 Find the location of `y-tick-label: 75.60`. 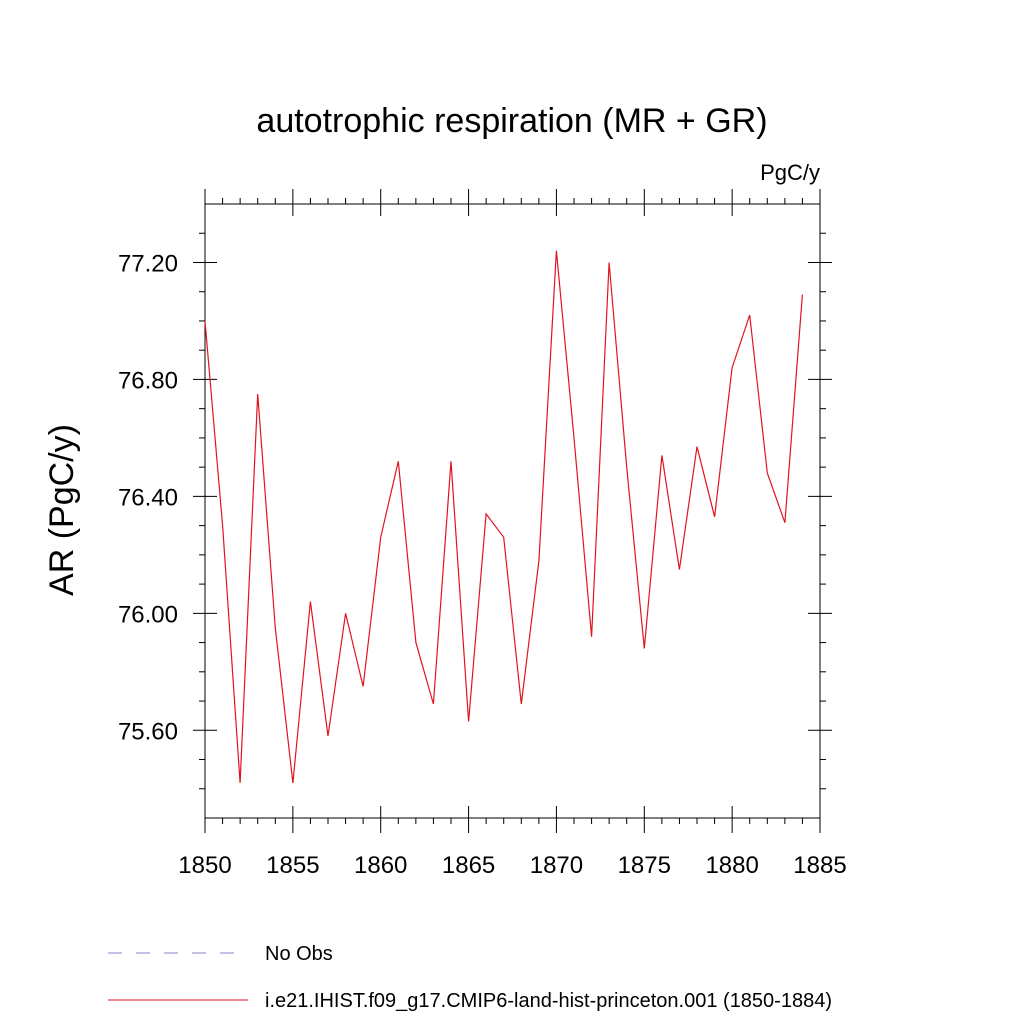

y-tick-label: 75.60 is located at coordinates (148, 731).